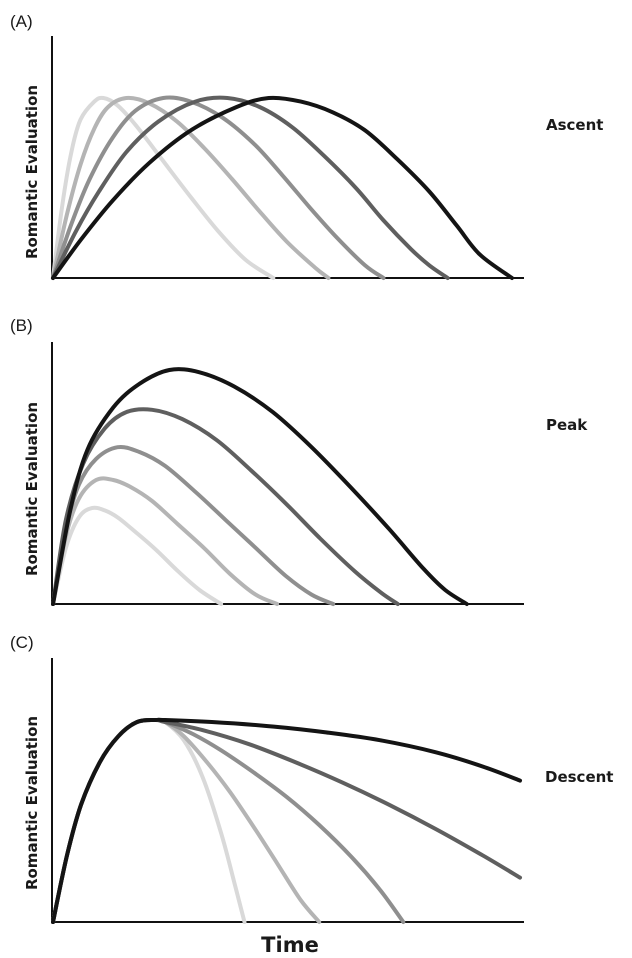 This screenshot has height=958, width=632. I want to click on panel-b-ylabel: Romantic Evaluation, so click(32, 489).